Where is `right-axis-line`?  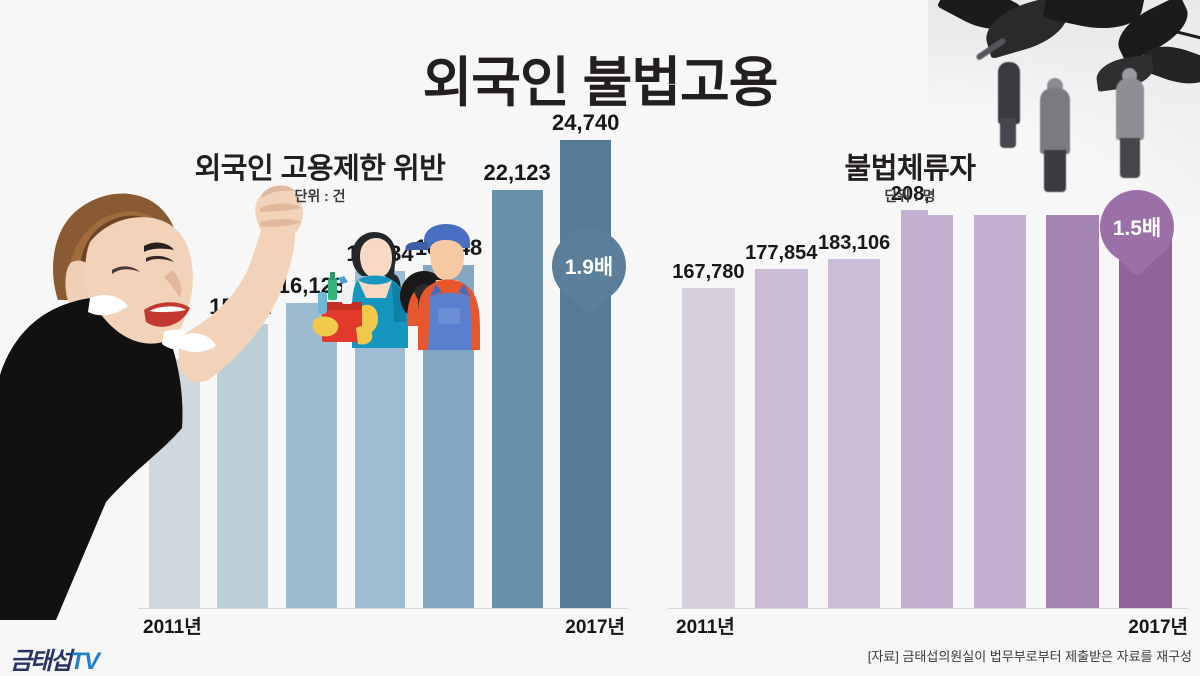
right-axis-line is located at coordinates (928, 608).